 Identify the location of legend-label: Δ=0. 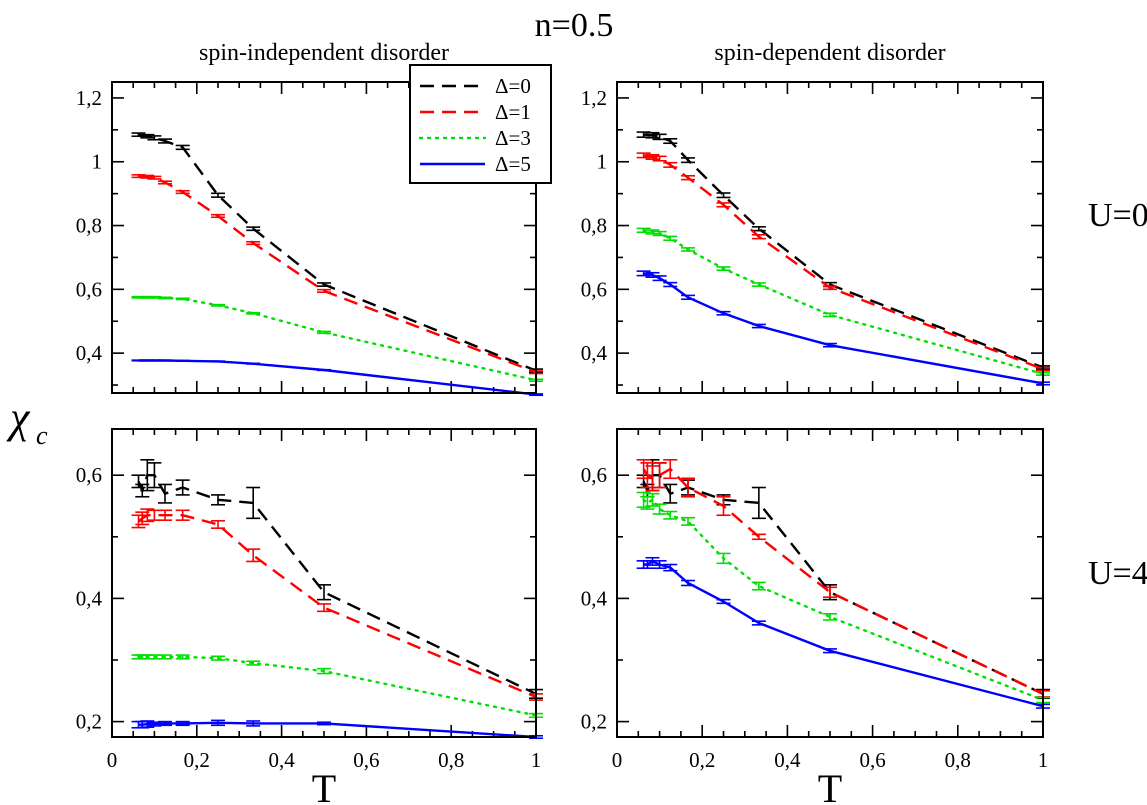
(513, 86).